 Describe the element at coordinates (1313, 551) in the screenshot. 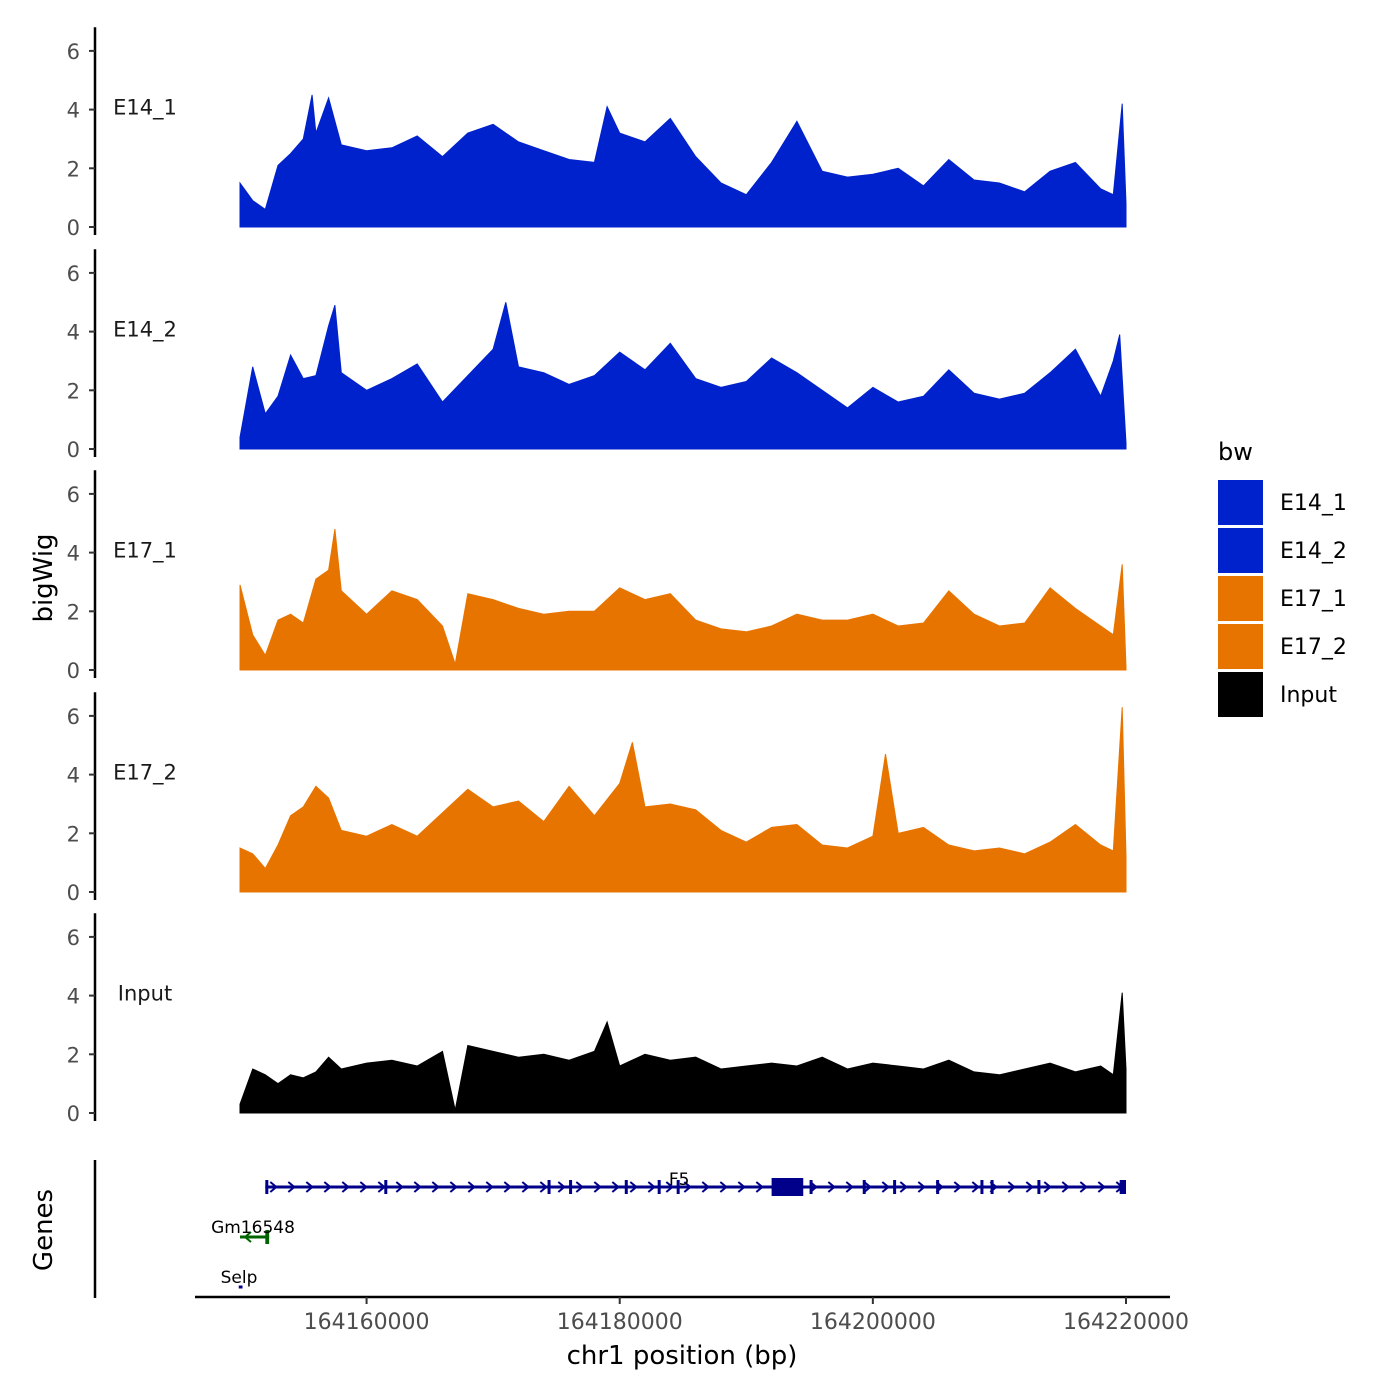

I see `legend-label: E14_2` at that location.